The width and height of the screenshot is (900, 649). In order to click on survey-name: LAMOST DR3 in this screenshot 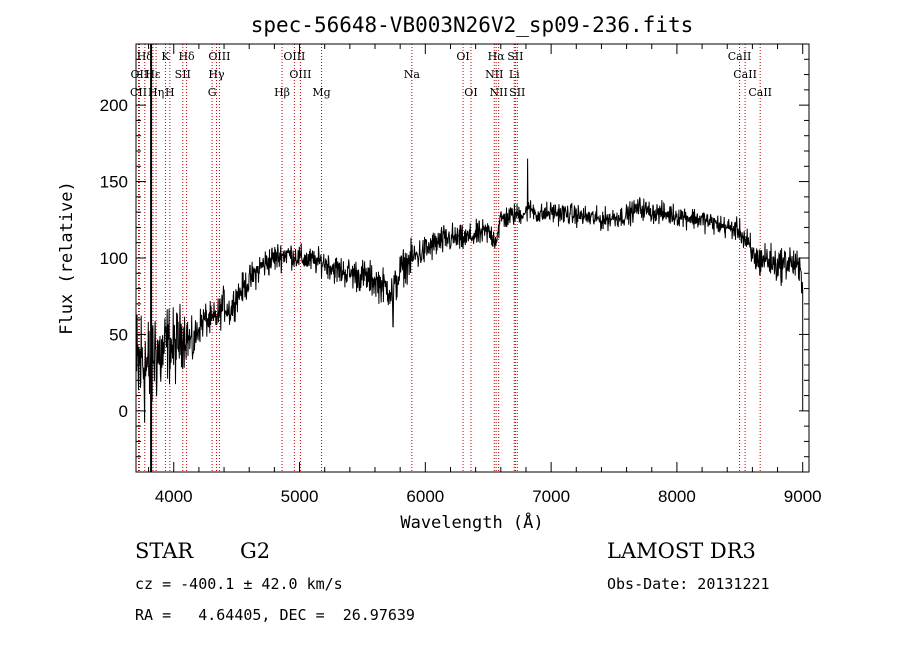, I will do `click(681, 551)`.